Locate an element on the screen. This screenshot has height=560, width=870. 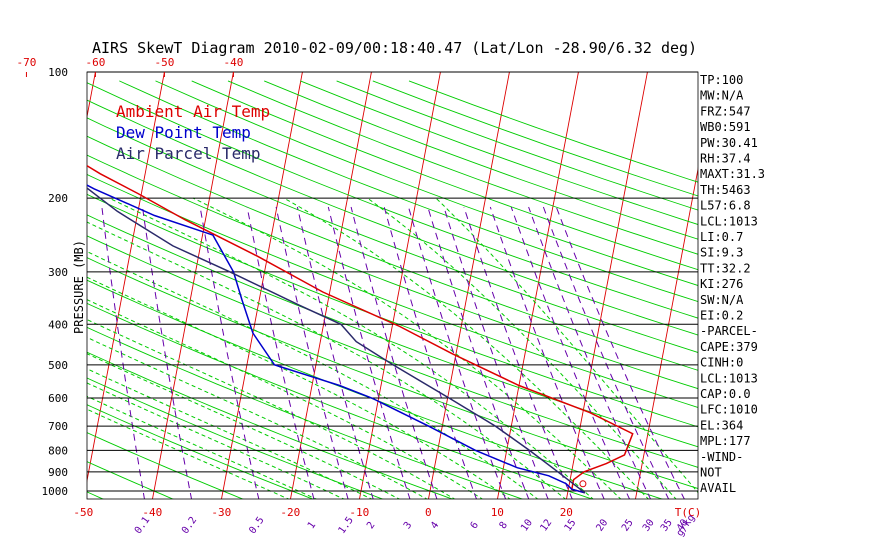
mixing-ratio-tick-label: 3 is located at coordinates (408, 525).